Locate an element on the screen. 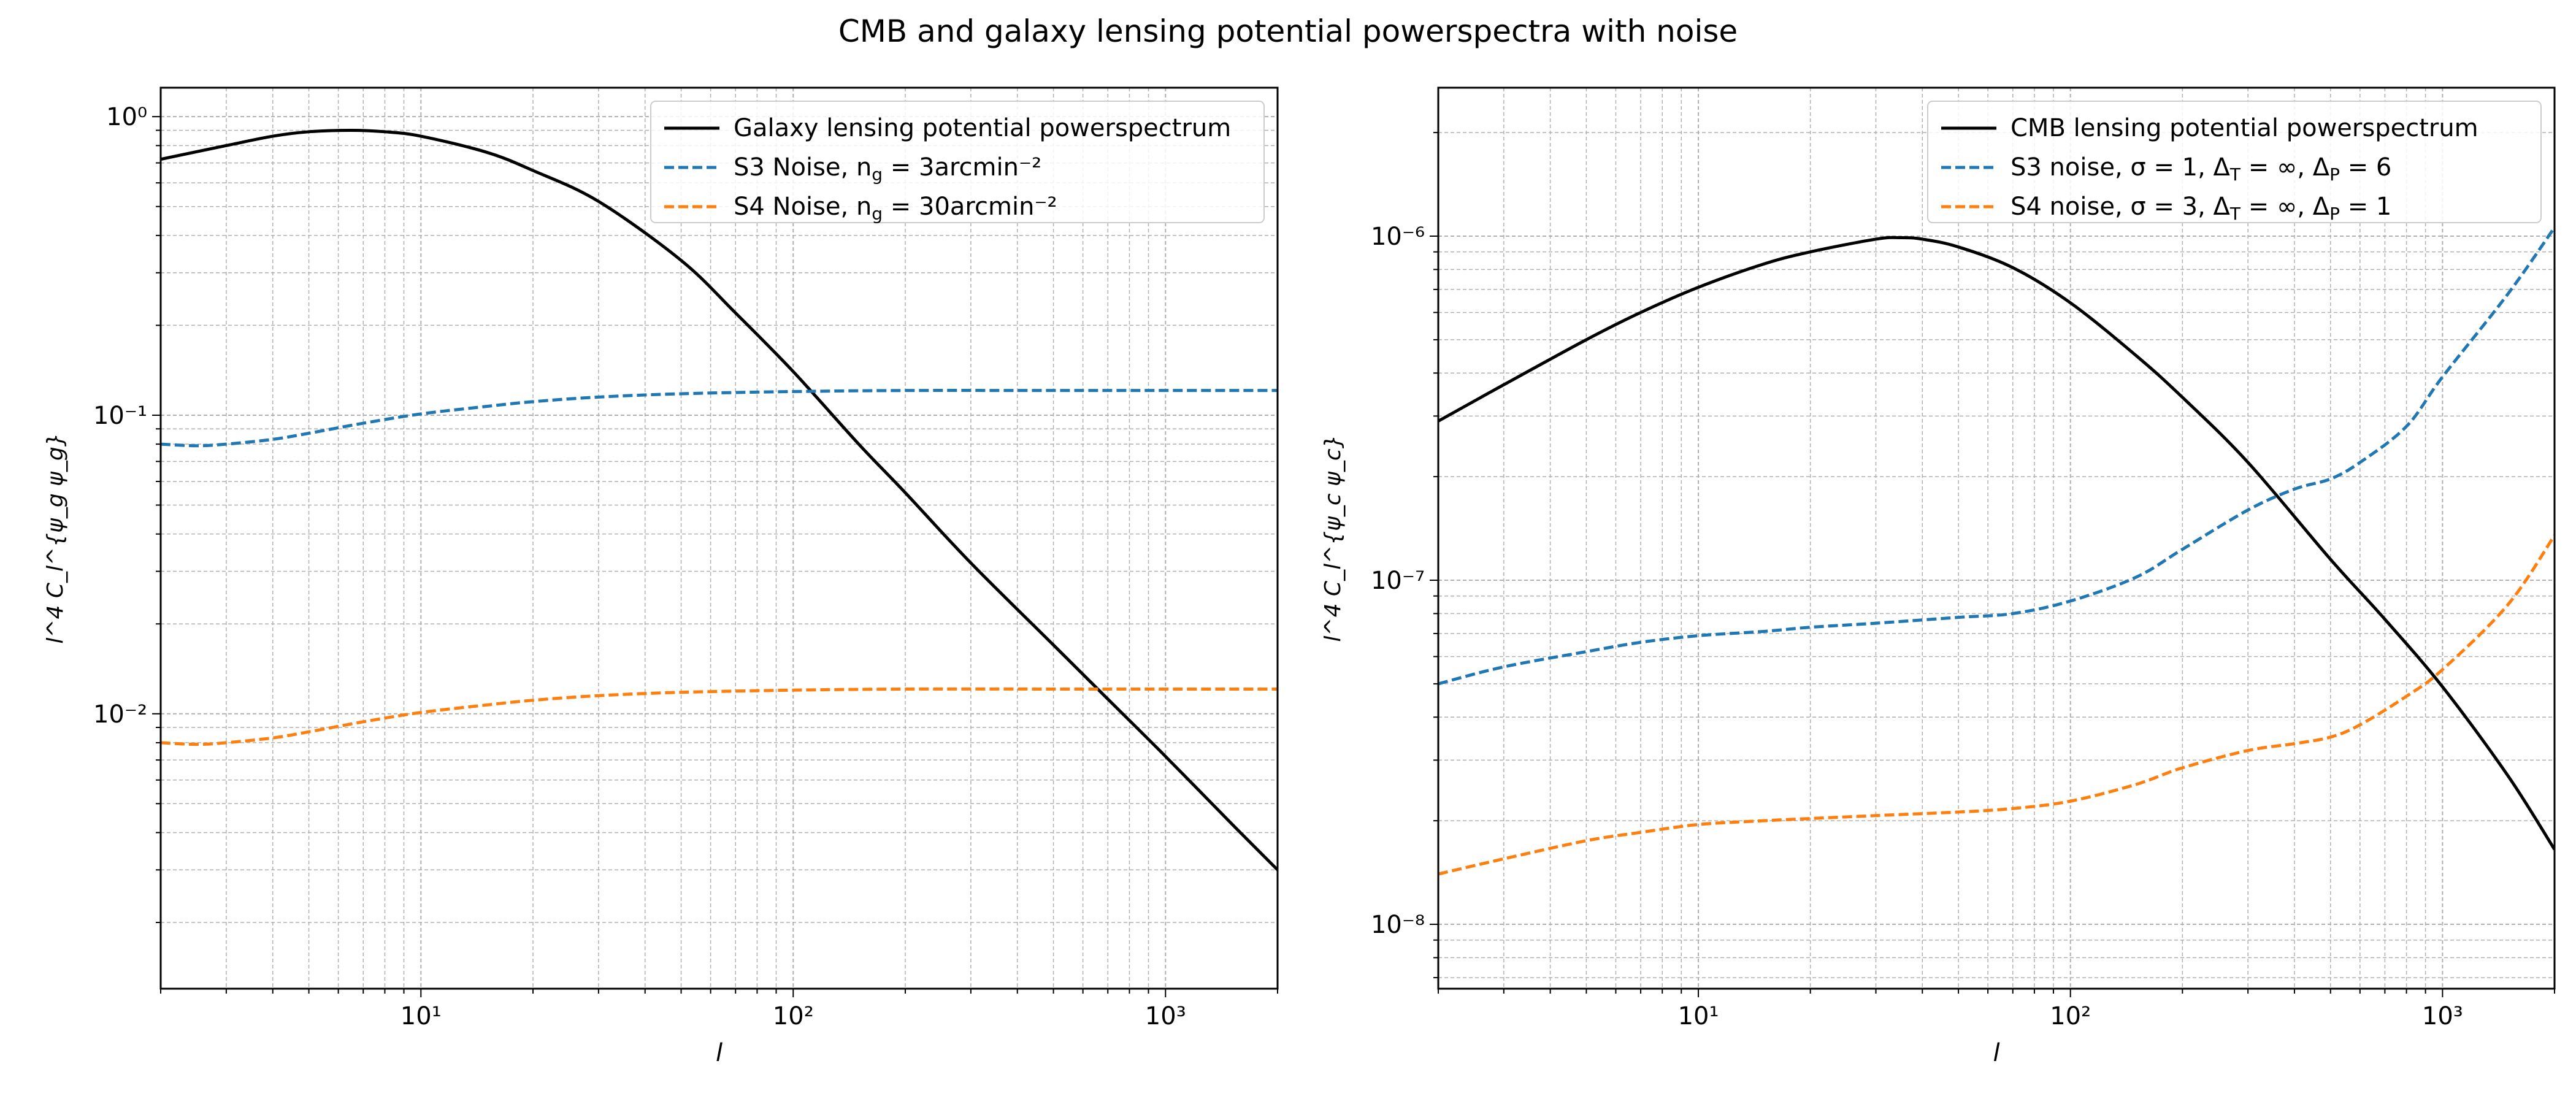 This screenshot has height=1104, width=2576. legend-entry-0: CMB lensing potential powerspectrum is located at coordinates (2244, 128).